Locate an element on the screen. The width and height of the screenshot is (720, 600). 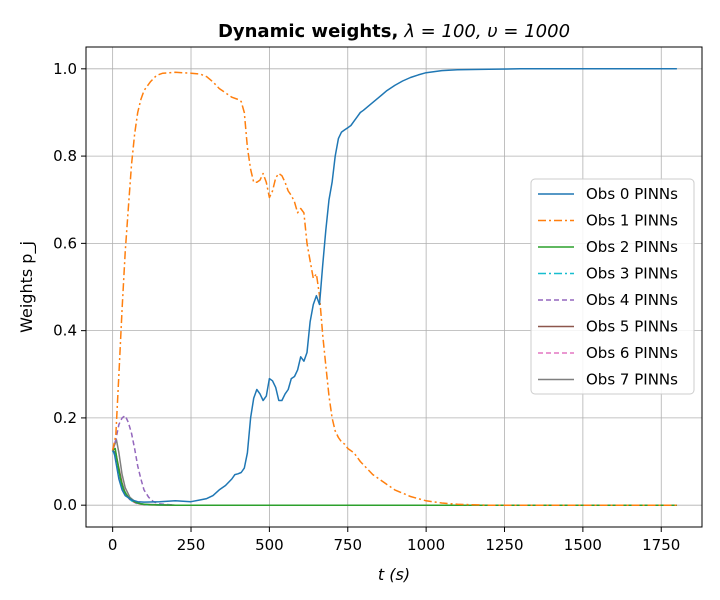
x-tick-label: 0 is located at coordinates (113, 545).